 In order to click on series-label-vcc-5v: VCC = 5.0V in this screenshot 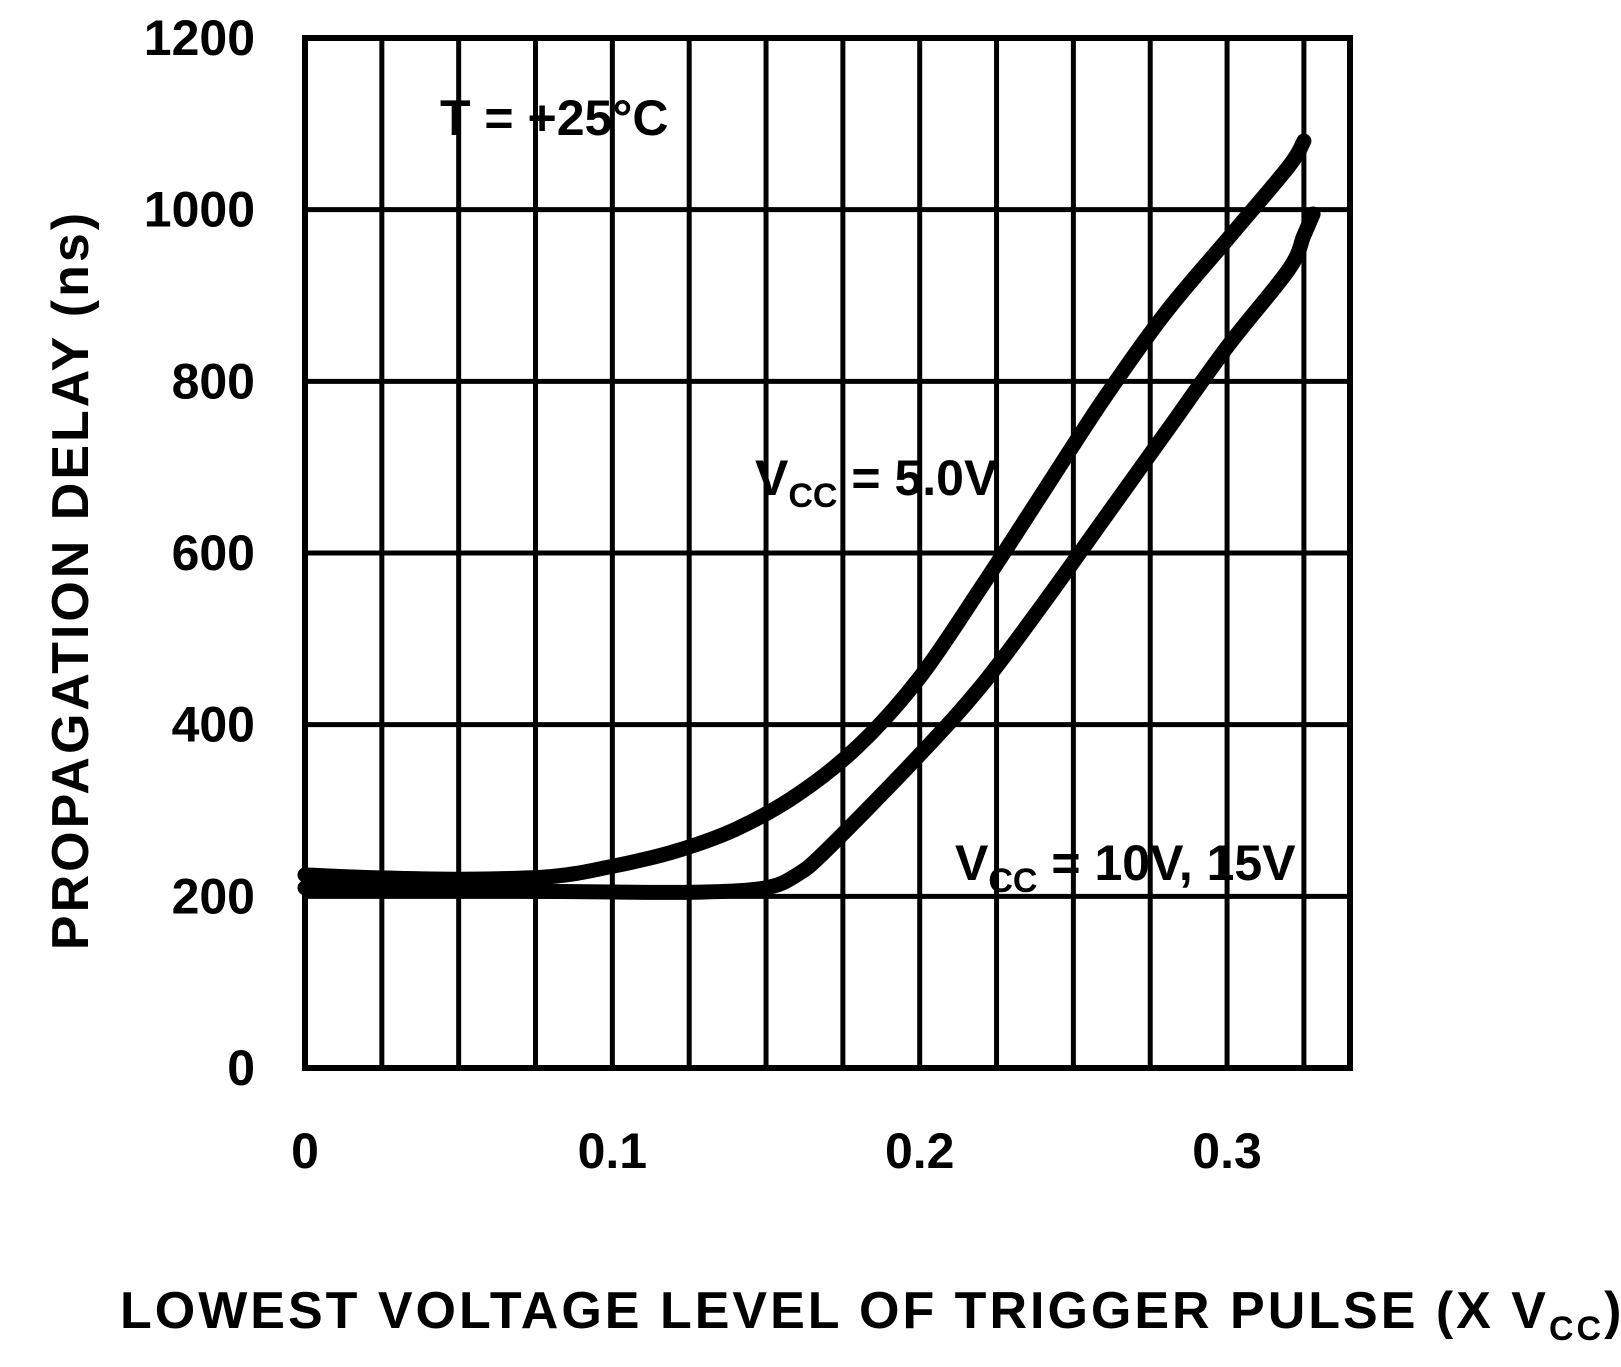, I will do `click(876, 482)`.